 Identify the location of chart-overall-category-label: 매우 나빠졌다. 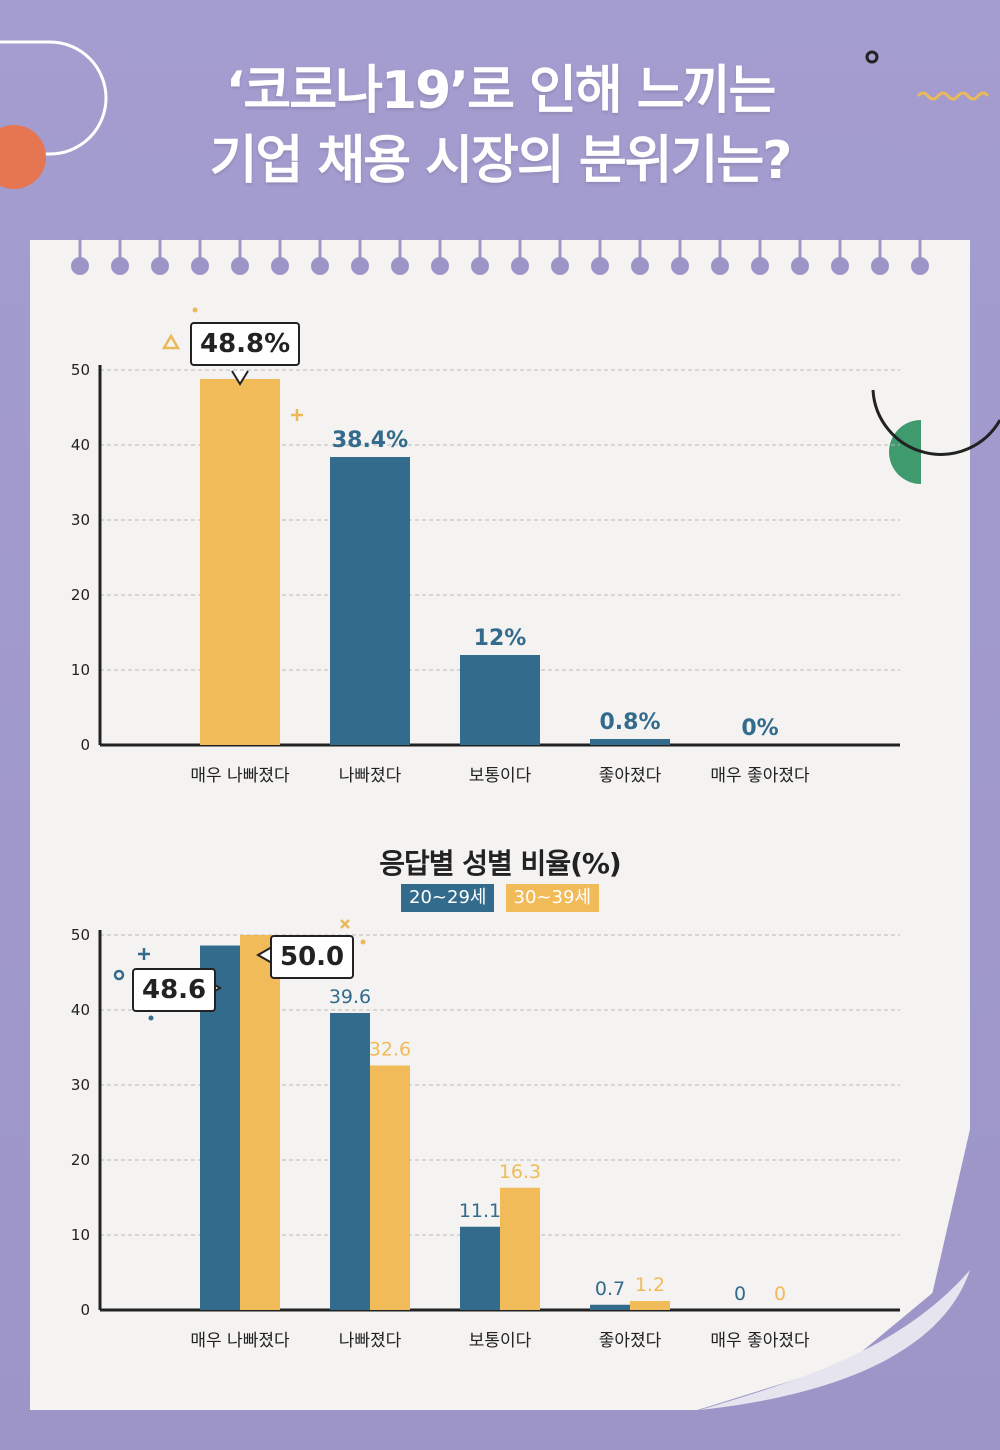
(240, 776).